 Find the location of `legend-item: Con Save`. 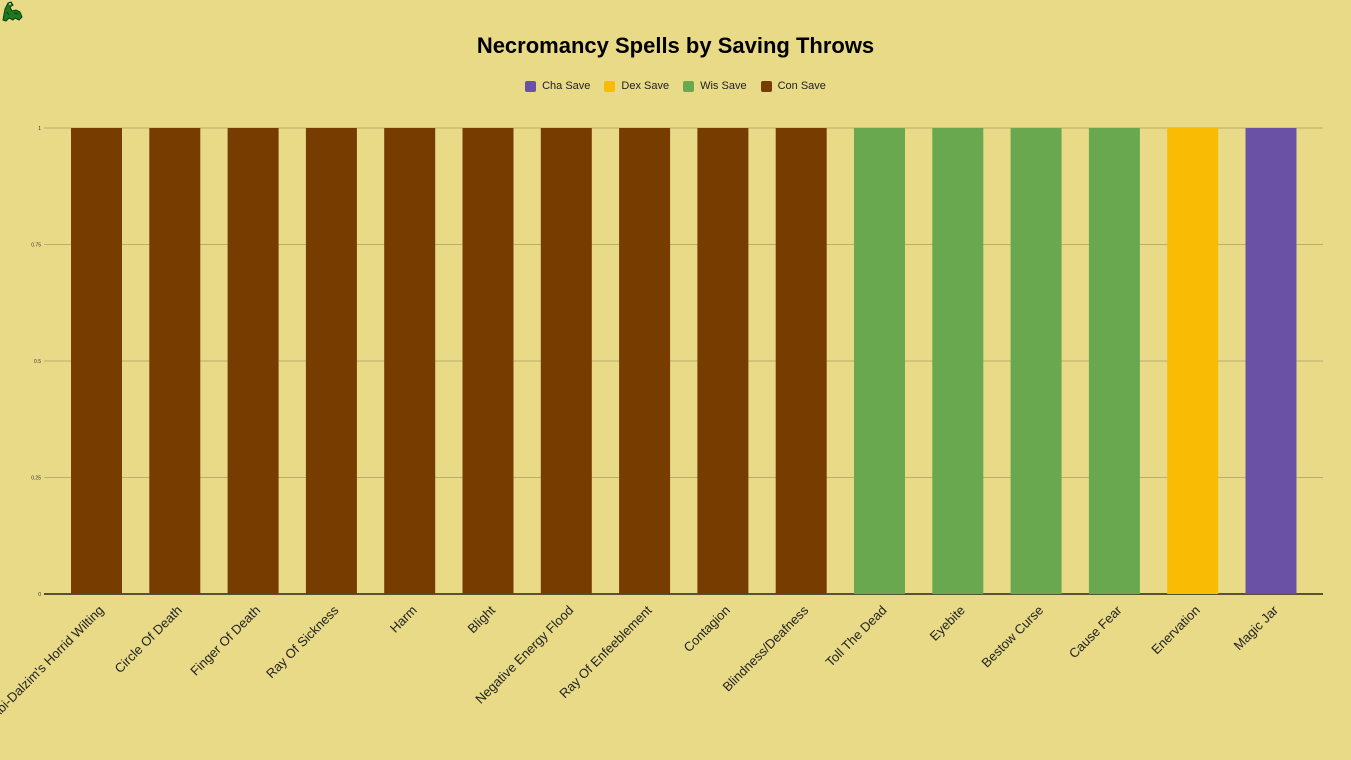

legend-item: Con Save is located at coordinates (793, 86).